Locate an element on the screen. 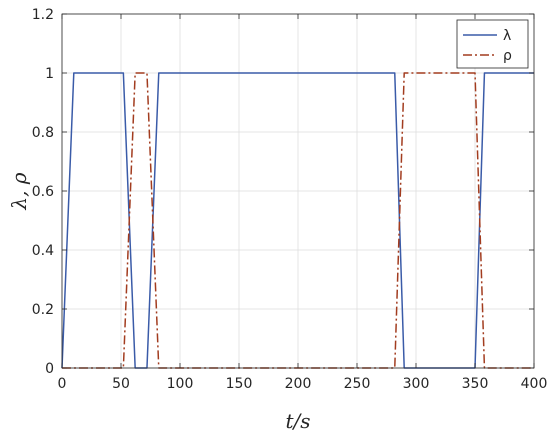 The width and height of the screenshot is (550, 439). x-axis-label: t/s is located at coordinates (297, 421).